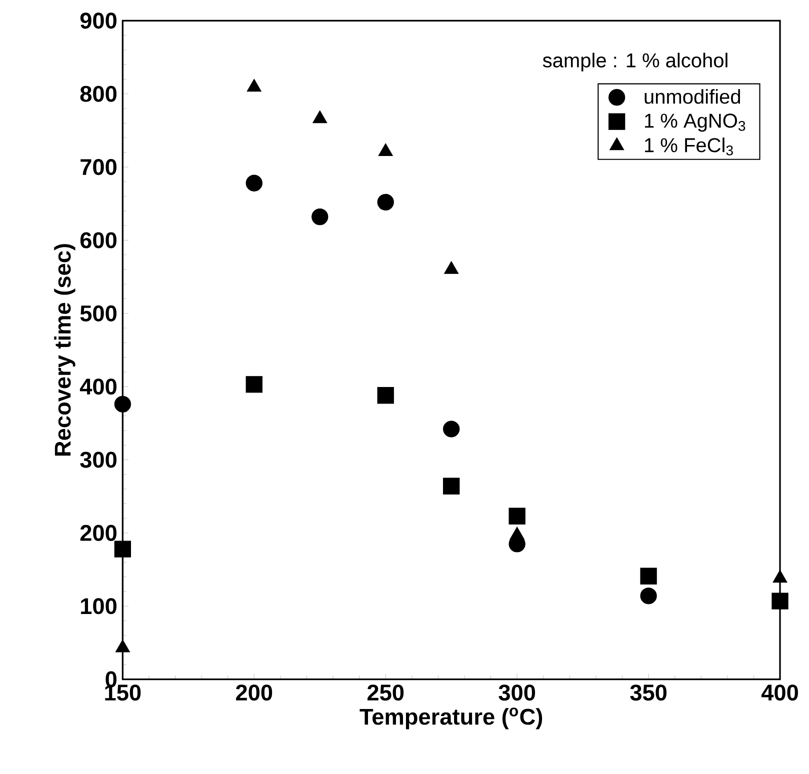  What do you see at coordinates (254, 692) in the screenshot?
I see `x-tick-label: 200` at bounding box center [254, 692].